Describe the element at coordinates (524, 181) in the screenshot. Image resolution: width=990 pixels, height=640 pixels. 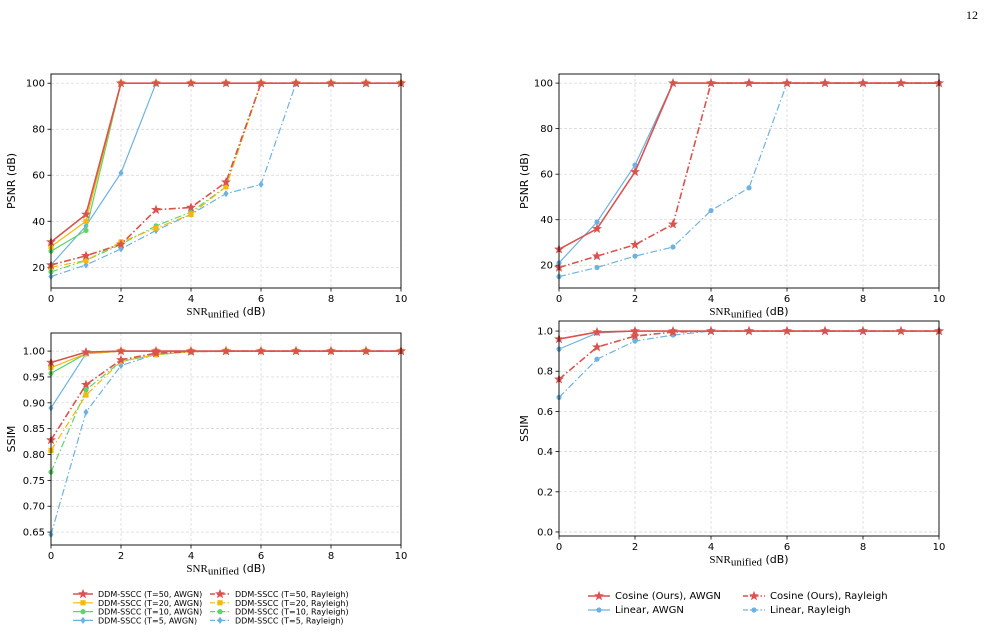
I see `y-axis-title: PSNR (dB)` at that location.